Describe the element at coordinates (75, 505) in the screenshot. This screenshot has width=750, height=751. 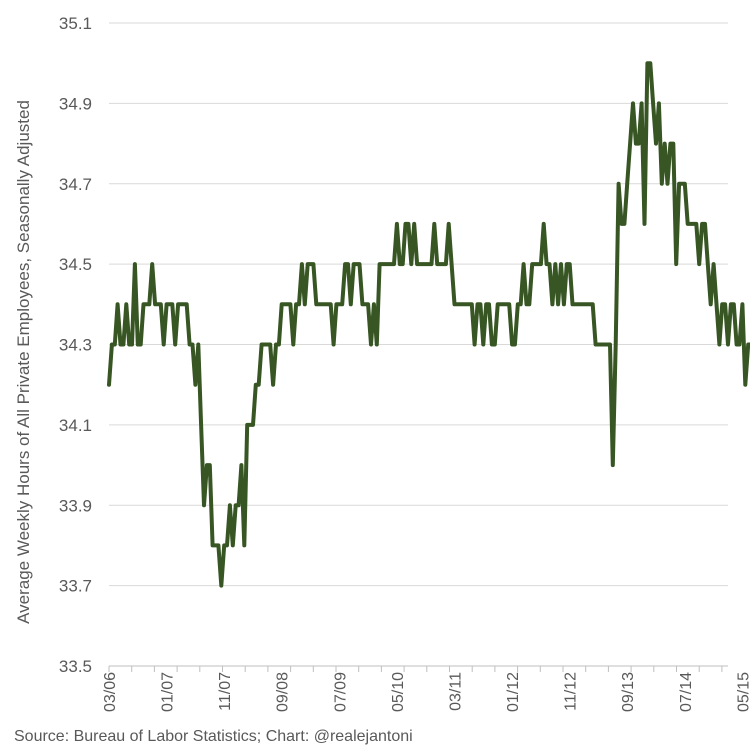
I see `y-tick-label: 33.9` at that location.